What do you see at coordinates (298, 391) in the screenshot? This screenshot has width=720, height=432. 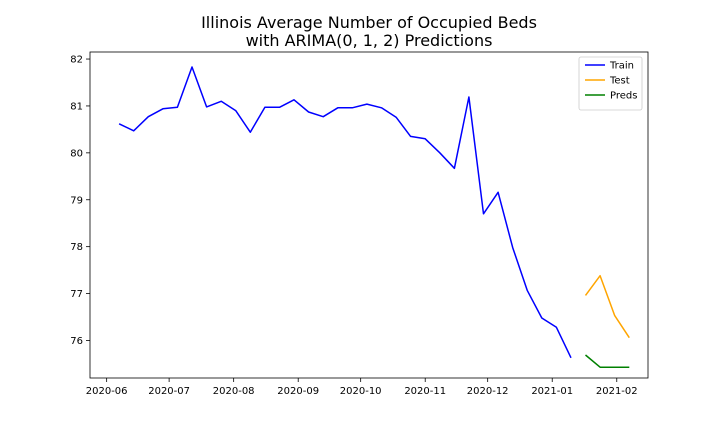 I see `x-tick-label: 2020-09` at bounding box center [298, 391].